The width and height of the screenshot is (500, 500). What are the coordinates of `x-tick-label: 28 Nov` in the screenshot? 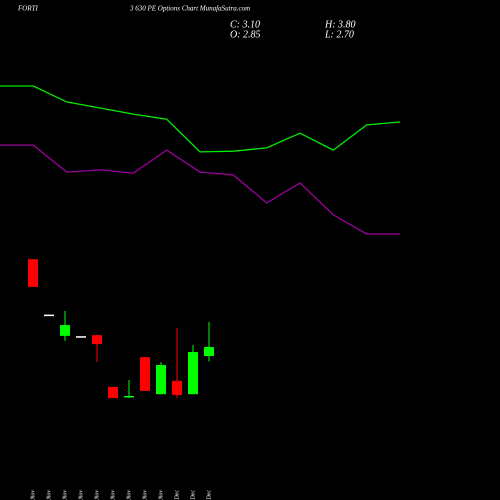 It's located at (145, 495).